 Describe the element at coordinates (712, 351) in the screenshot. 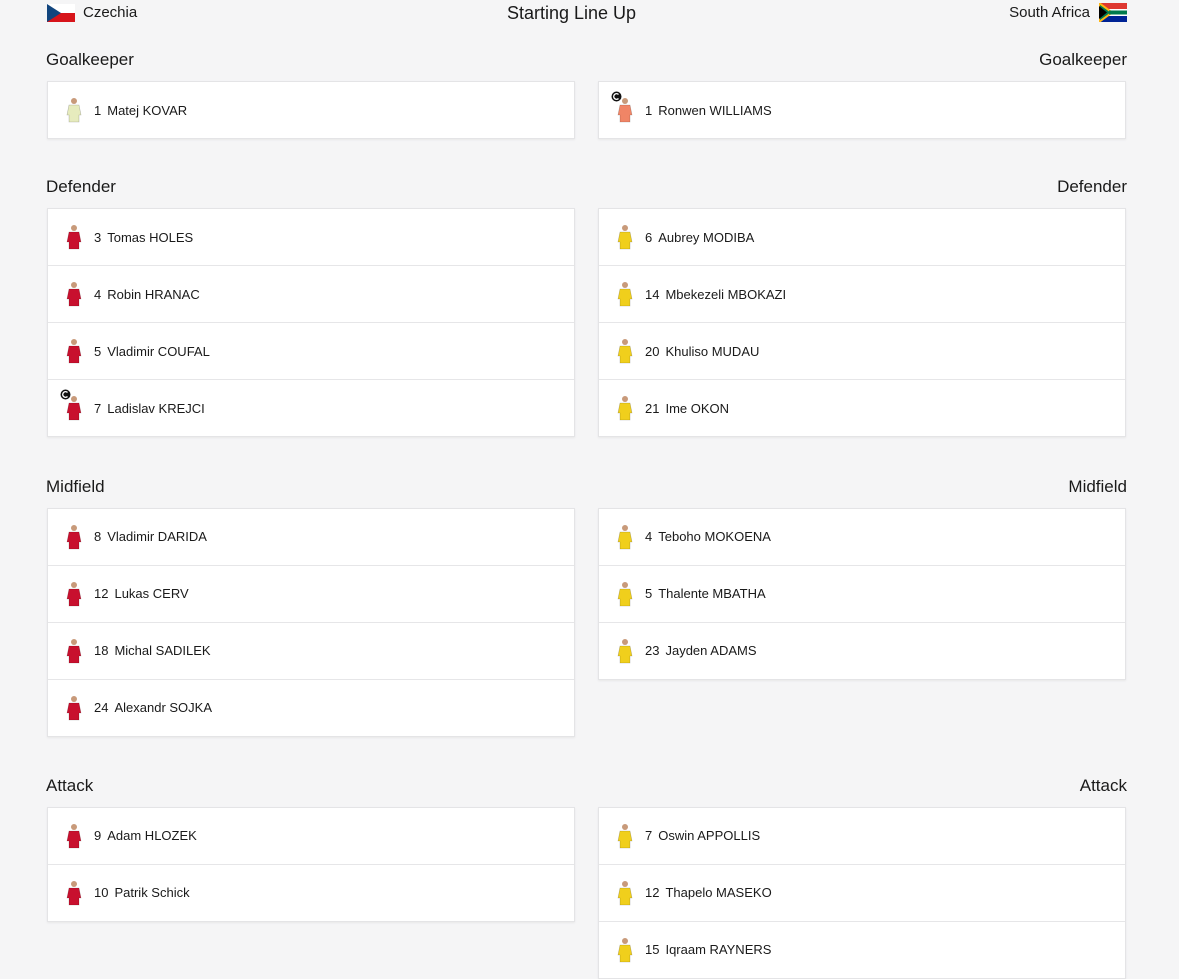

I see `player-name: Khuliso MUDAU` at that location.